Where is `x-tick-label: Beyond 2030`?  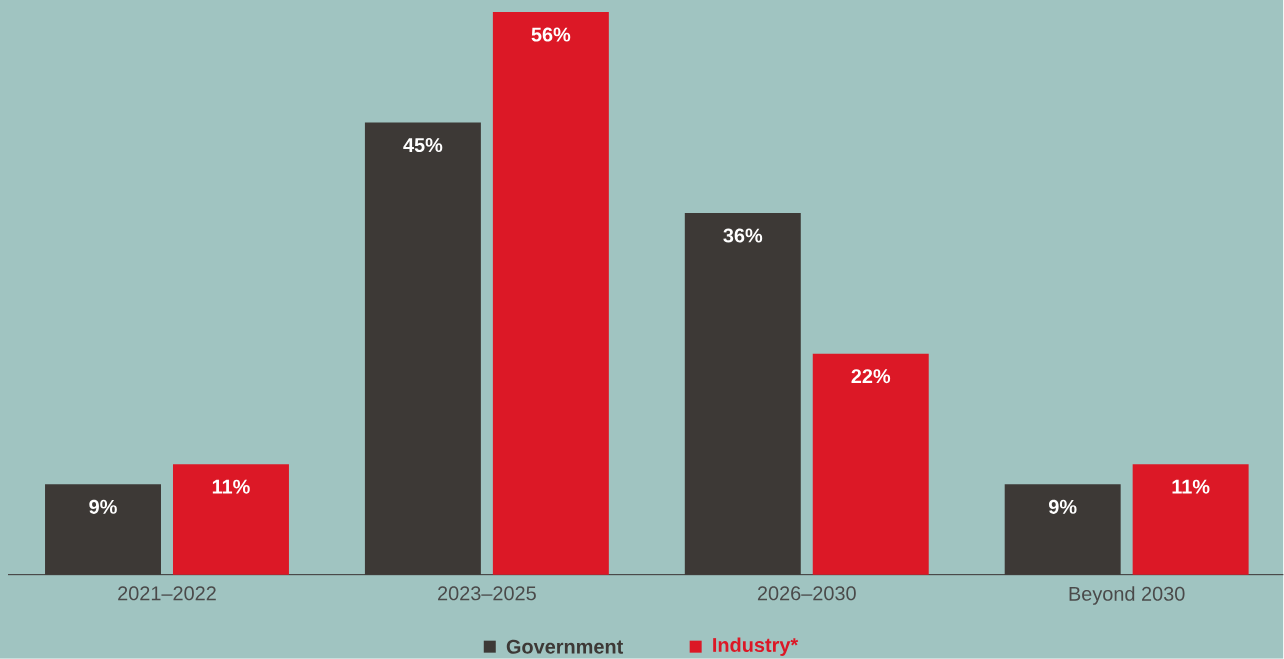 x-tick-label: Beyond 2030 is located at coordinates (1127, 595).